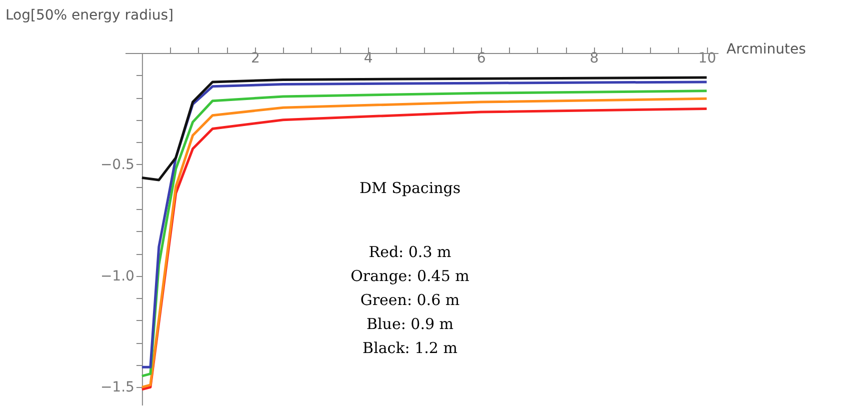  What do you see at coordinates (117, 276) in the screenshot?
I see `y-tick-label: −1.0` at bounding box center [117, 276].